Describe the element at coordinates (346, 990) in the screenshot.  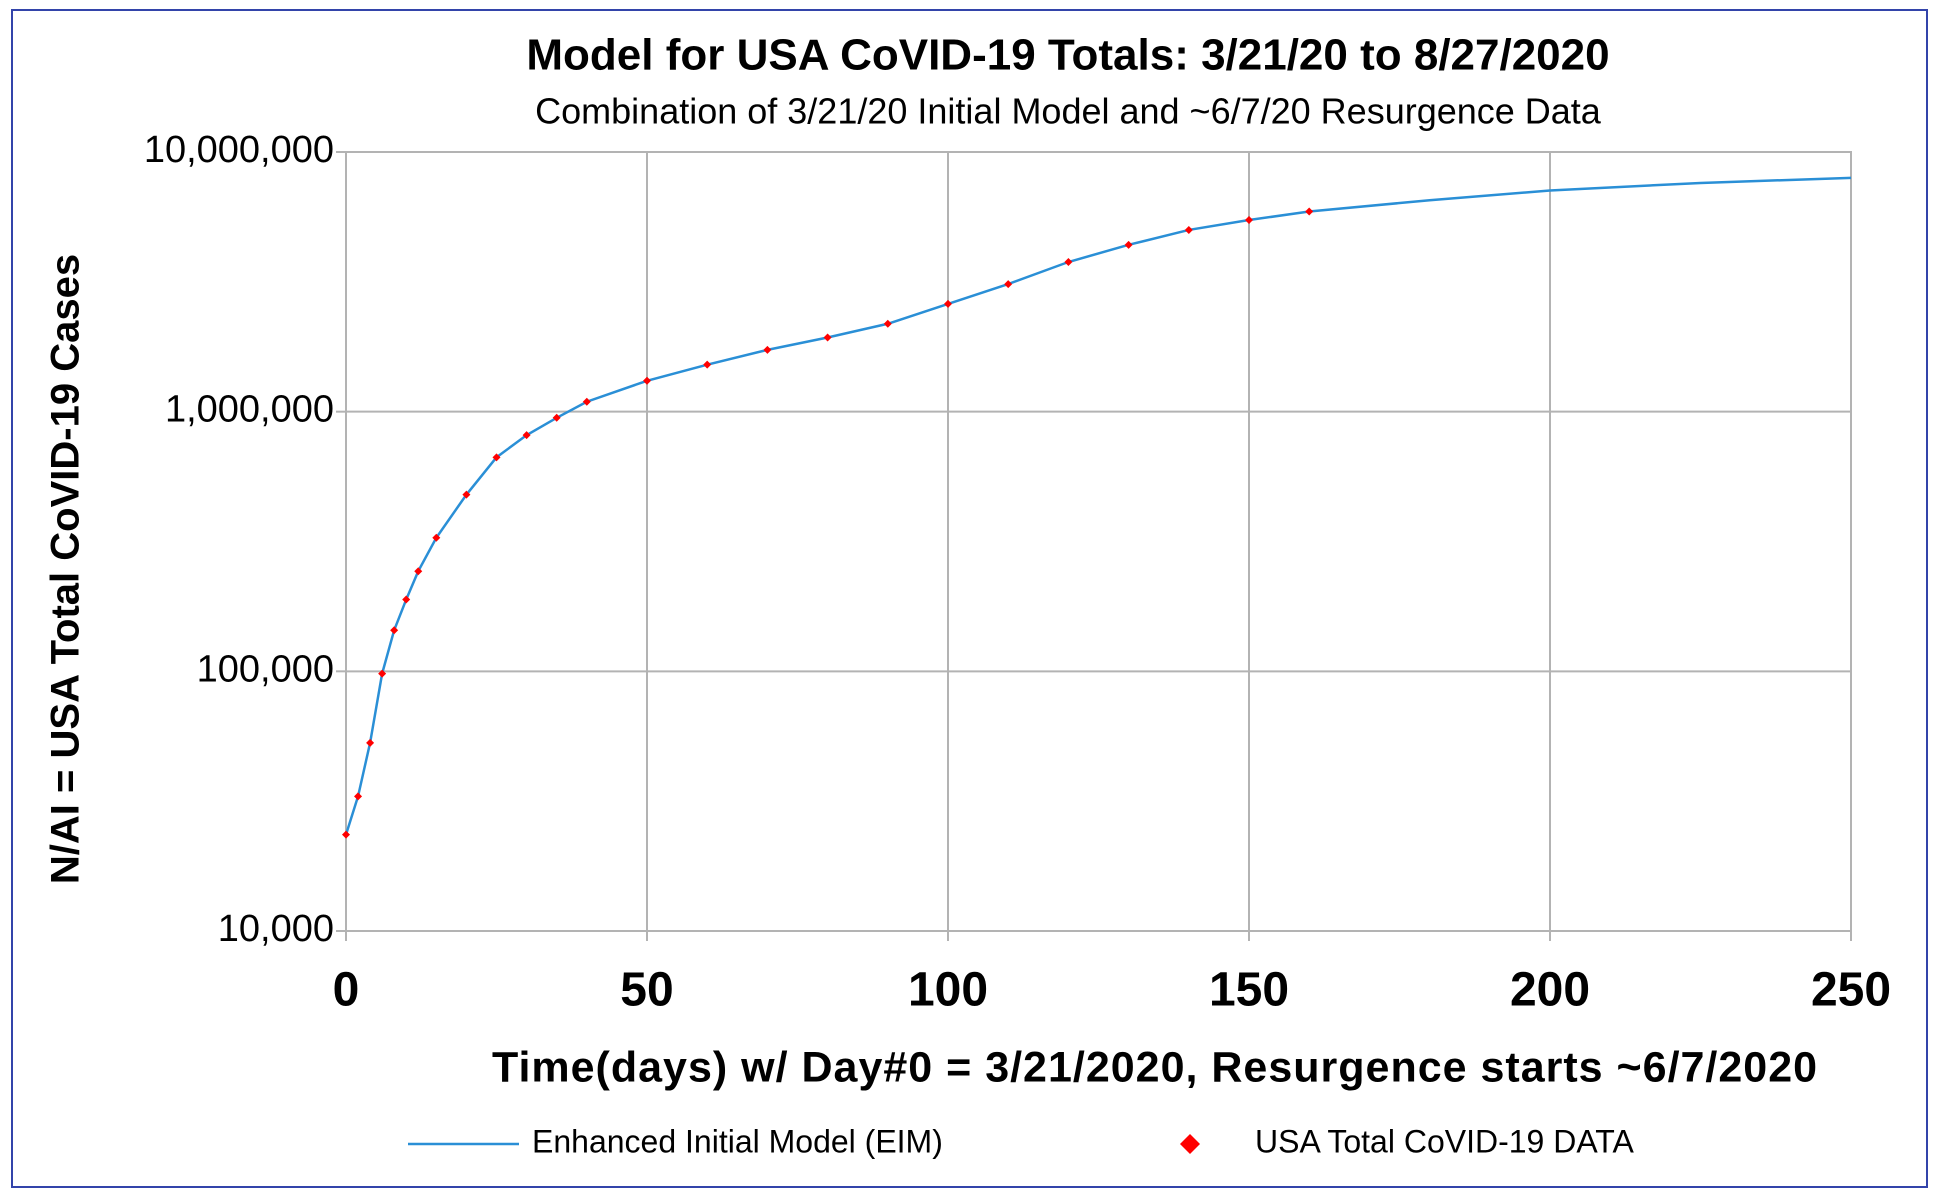
I see `x-tick-label: 0` at that location.